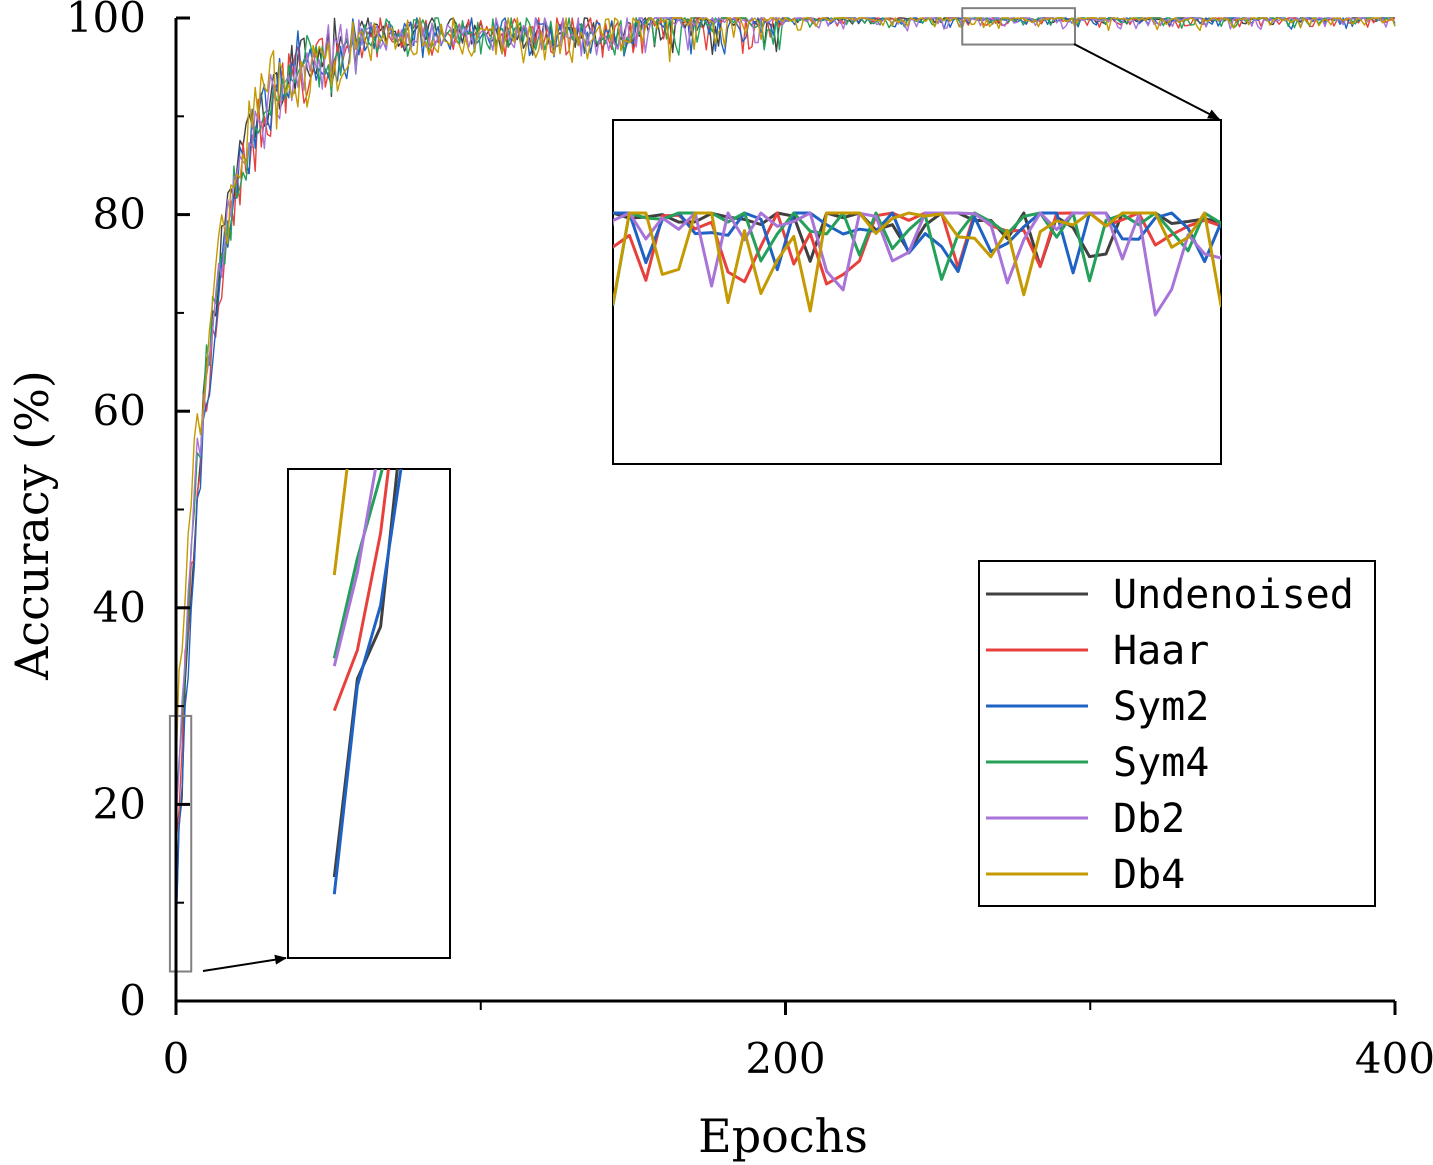  Describe the element at coordinates (119, 607) in the screenshot. I see `y-tick-label: 40` at that location.